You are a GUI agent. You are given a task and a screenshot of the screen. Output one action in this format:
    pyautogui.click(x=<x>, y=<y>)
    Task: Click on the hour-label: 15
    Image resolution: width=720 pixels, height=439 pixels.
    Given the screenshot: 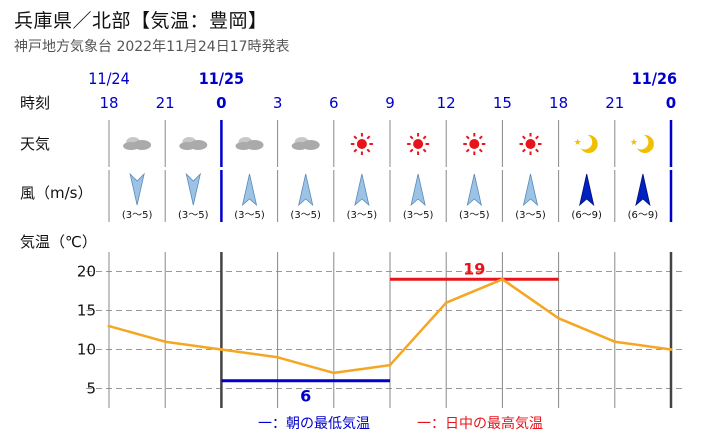 What is the action you would take?
    pyautogui.click(x=502, y=103)
    